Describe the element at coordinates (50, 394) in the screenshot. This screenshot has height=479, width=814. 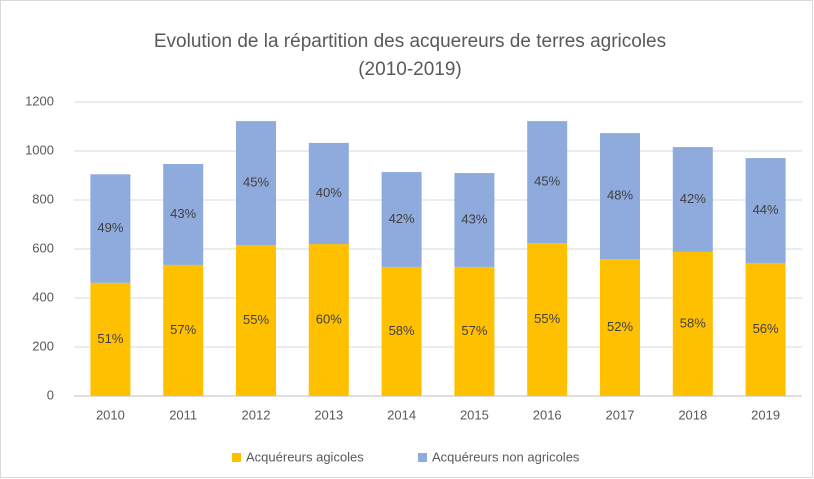
I see `y-tick-label: 0` at that location.